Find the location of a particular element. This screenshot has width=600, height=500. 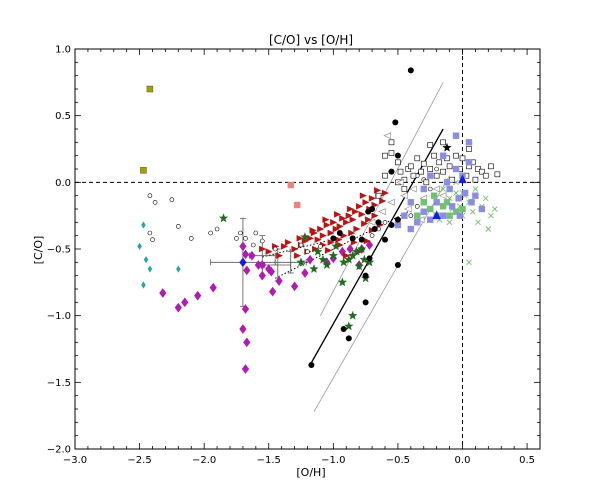

y-tick-label: 0.0 is located at coordinates (63, 183).